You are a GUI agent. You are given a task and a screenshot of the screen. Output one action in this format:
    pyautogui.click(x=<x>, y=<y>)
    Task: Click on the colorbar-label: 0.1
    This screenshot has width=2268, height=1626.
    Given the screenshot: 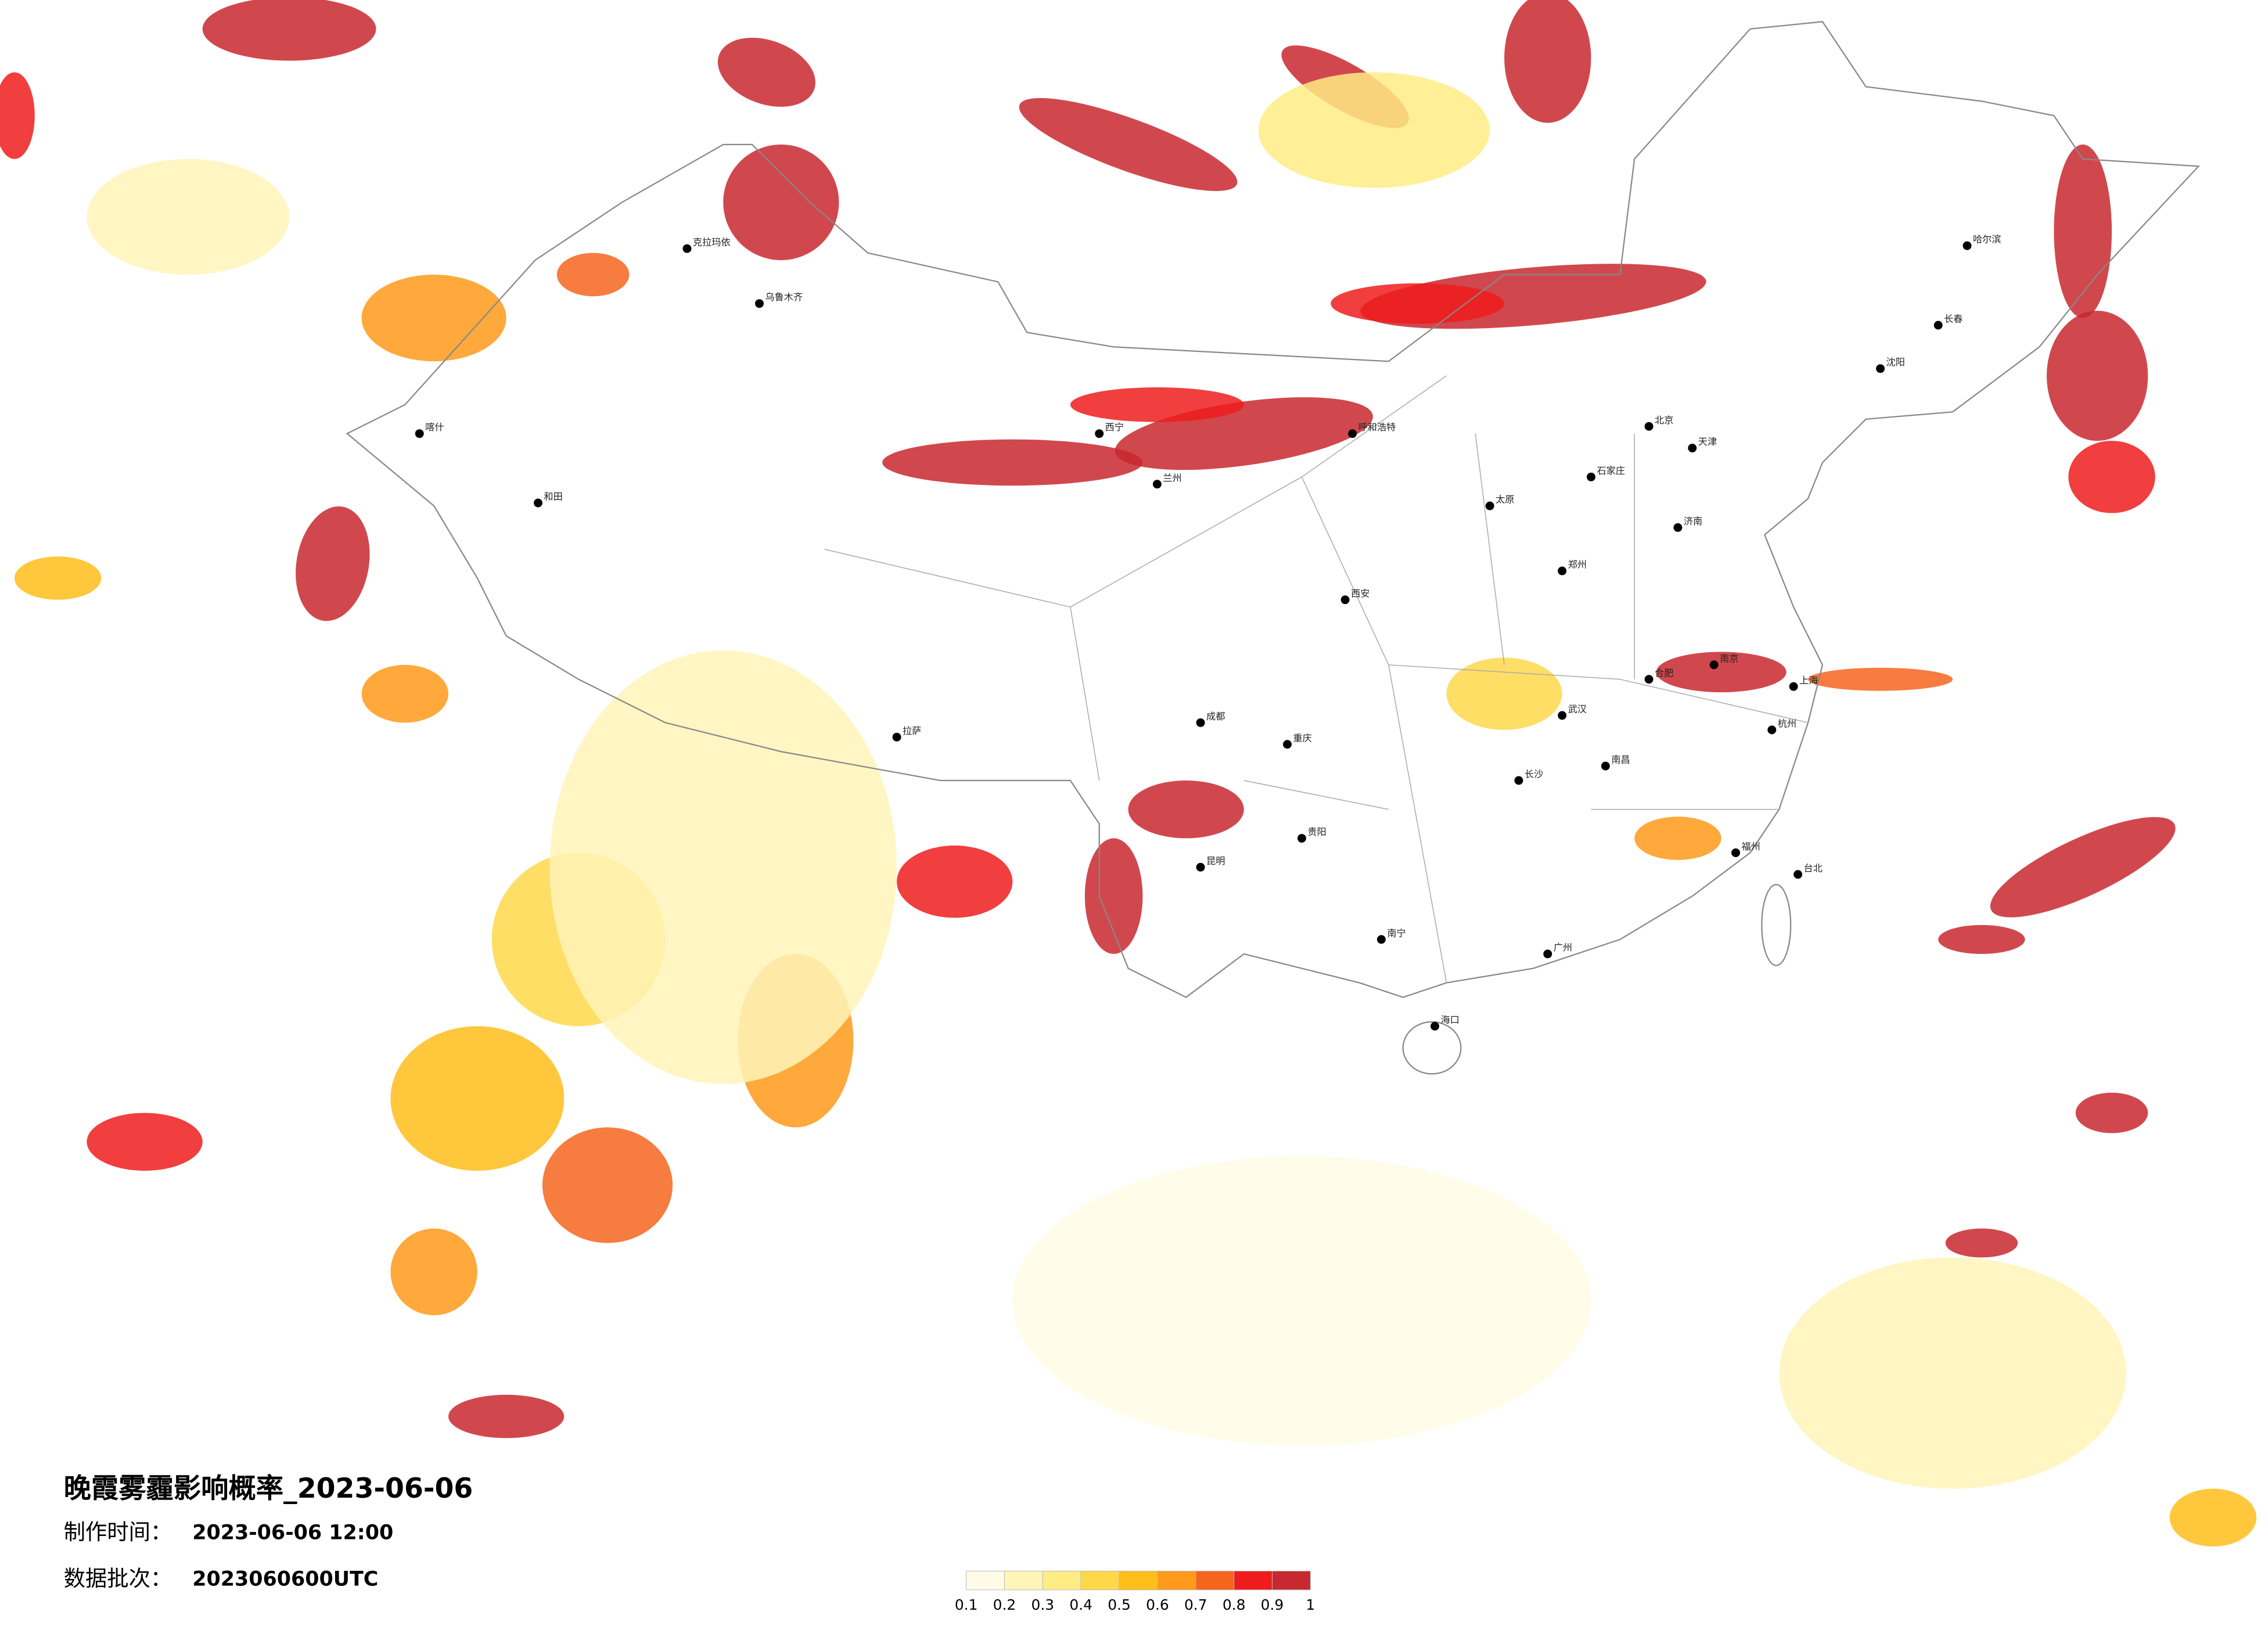 What is the action you would take?
    pyautogui.click(x=966, y=1604)
    